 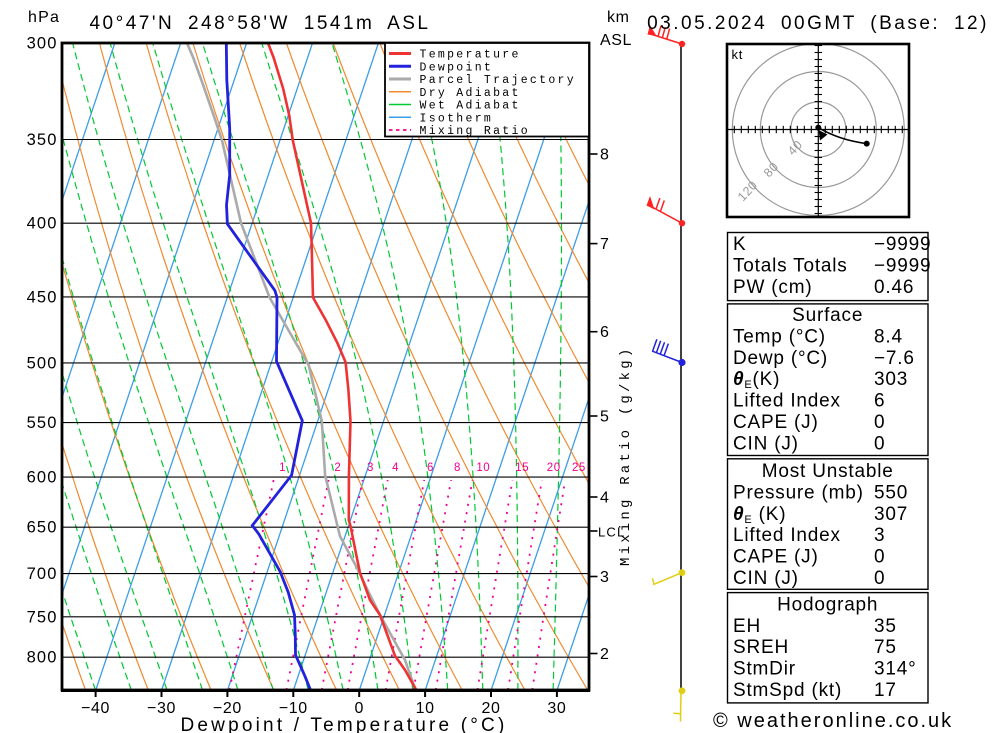 I want to click on svg-text: km, so click(x=618, y=17).